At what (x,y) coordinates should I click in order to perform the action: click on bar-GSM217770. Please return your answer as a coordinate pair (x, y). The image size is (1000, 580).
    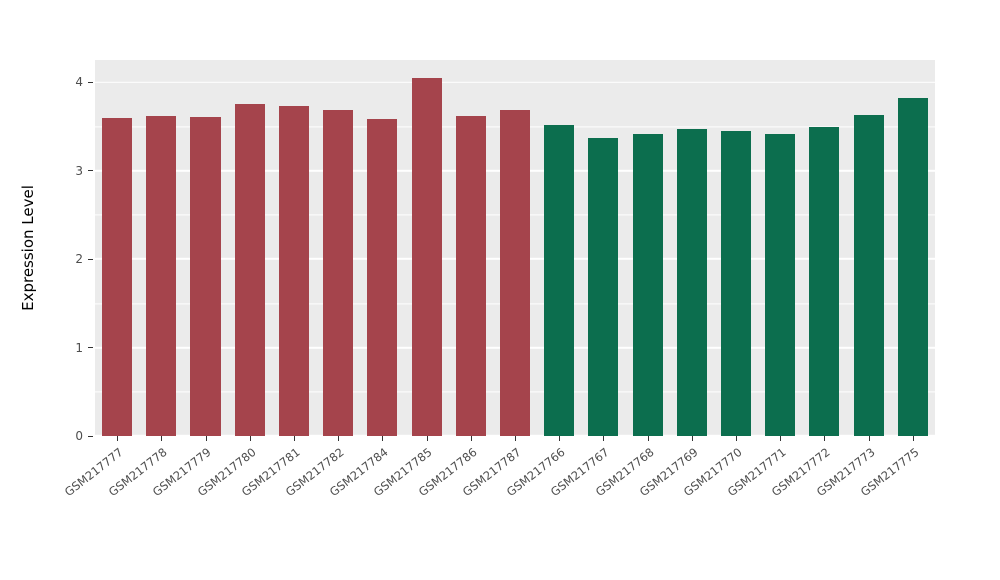
    Looking at the image, I should click on (735, 283).